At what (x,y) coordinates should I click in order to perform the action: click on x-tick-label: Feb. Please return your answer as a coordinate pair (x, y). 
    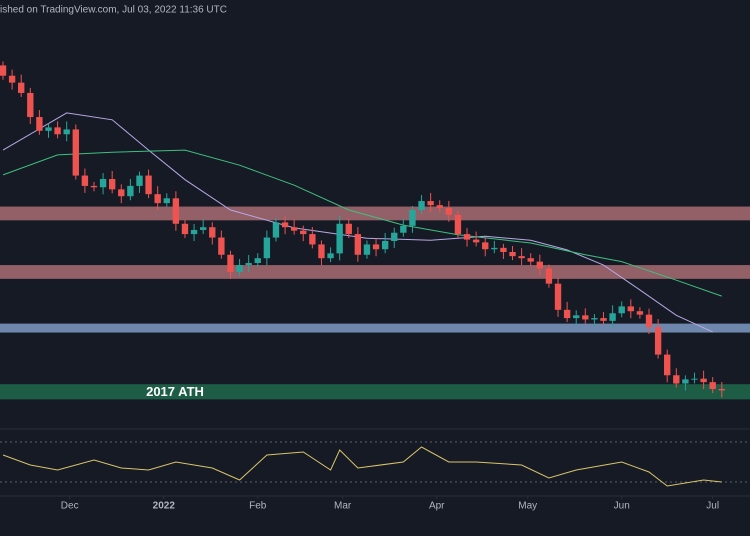
    Looking at the image, I should click on (258, 506).